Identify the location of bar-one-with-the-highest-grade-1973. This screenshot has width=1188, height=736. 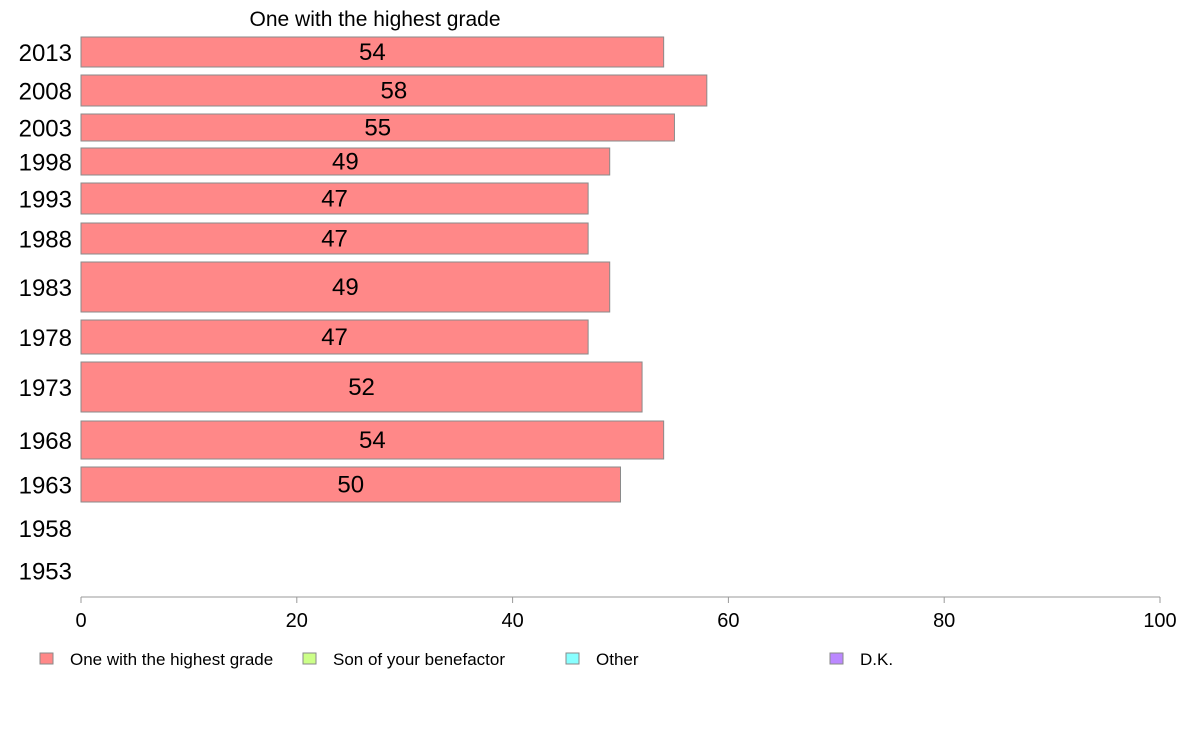
(361, 387).